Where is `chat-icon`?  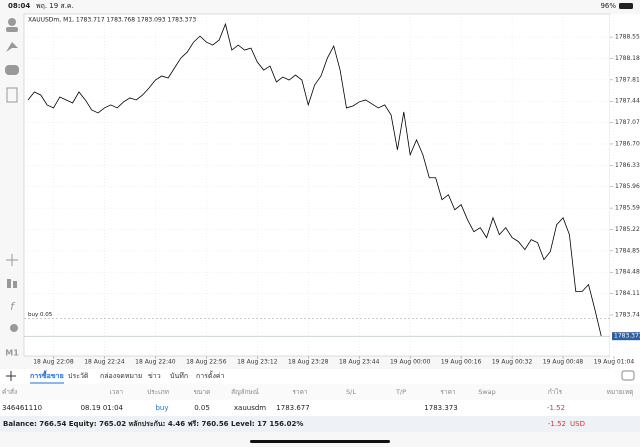
chat-icon is located at coordinates (12, 70).